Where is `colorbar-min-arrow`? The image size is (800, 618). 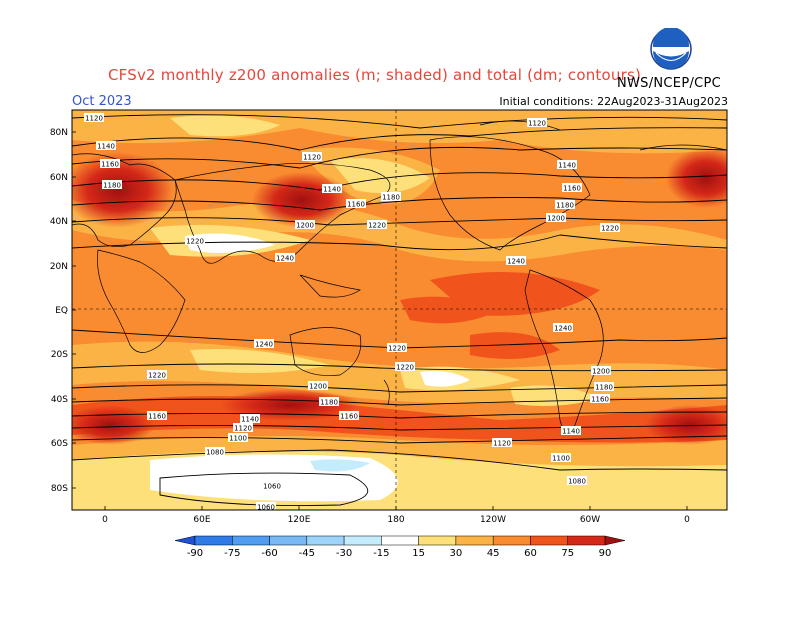 colorbar-min-arrow is located at coordinates (185, 540).